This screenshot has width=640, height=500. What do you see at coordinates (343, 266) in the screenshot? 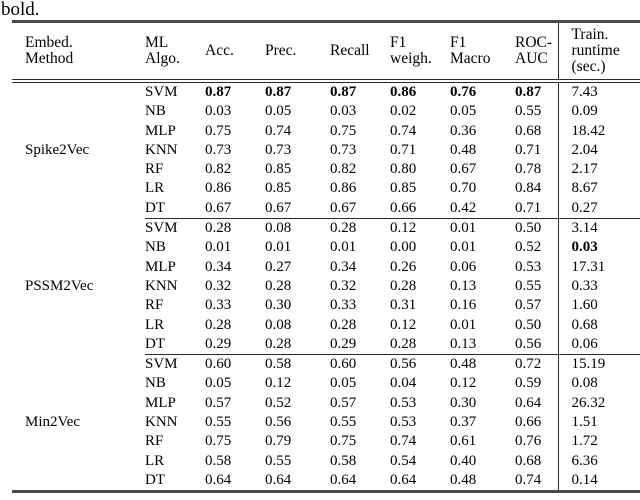
I see `metric-cell: 0.34` at bounding box center [343, 266].